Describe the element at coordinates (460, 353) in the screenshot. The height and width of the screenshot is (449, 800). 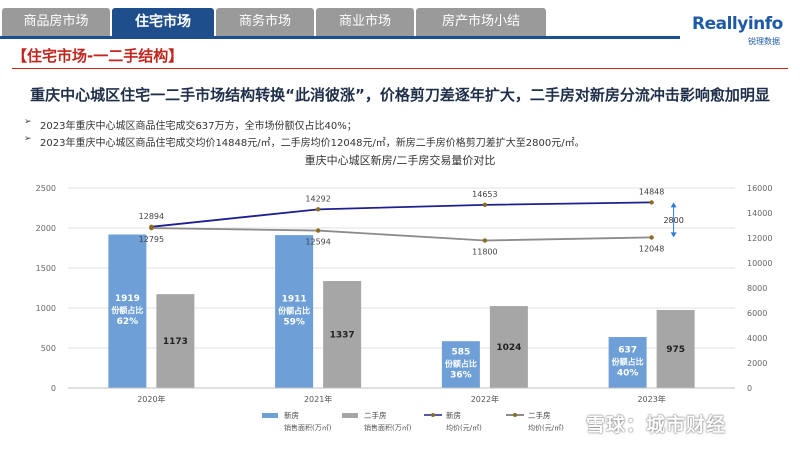
I see `bar-value-label: 585` at that location.